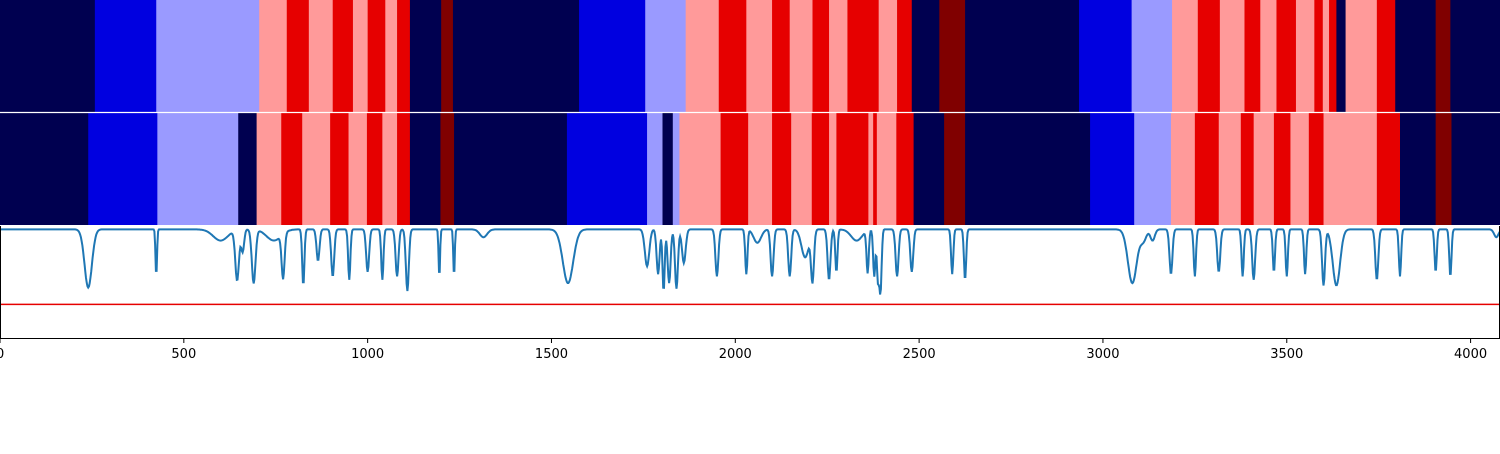 The width and height of the screenshot is (1500, 454). Describe the element at coordinates (735, 354) in the screenshot. I see `x-tick-label-2000: 2000` at that location.